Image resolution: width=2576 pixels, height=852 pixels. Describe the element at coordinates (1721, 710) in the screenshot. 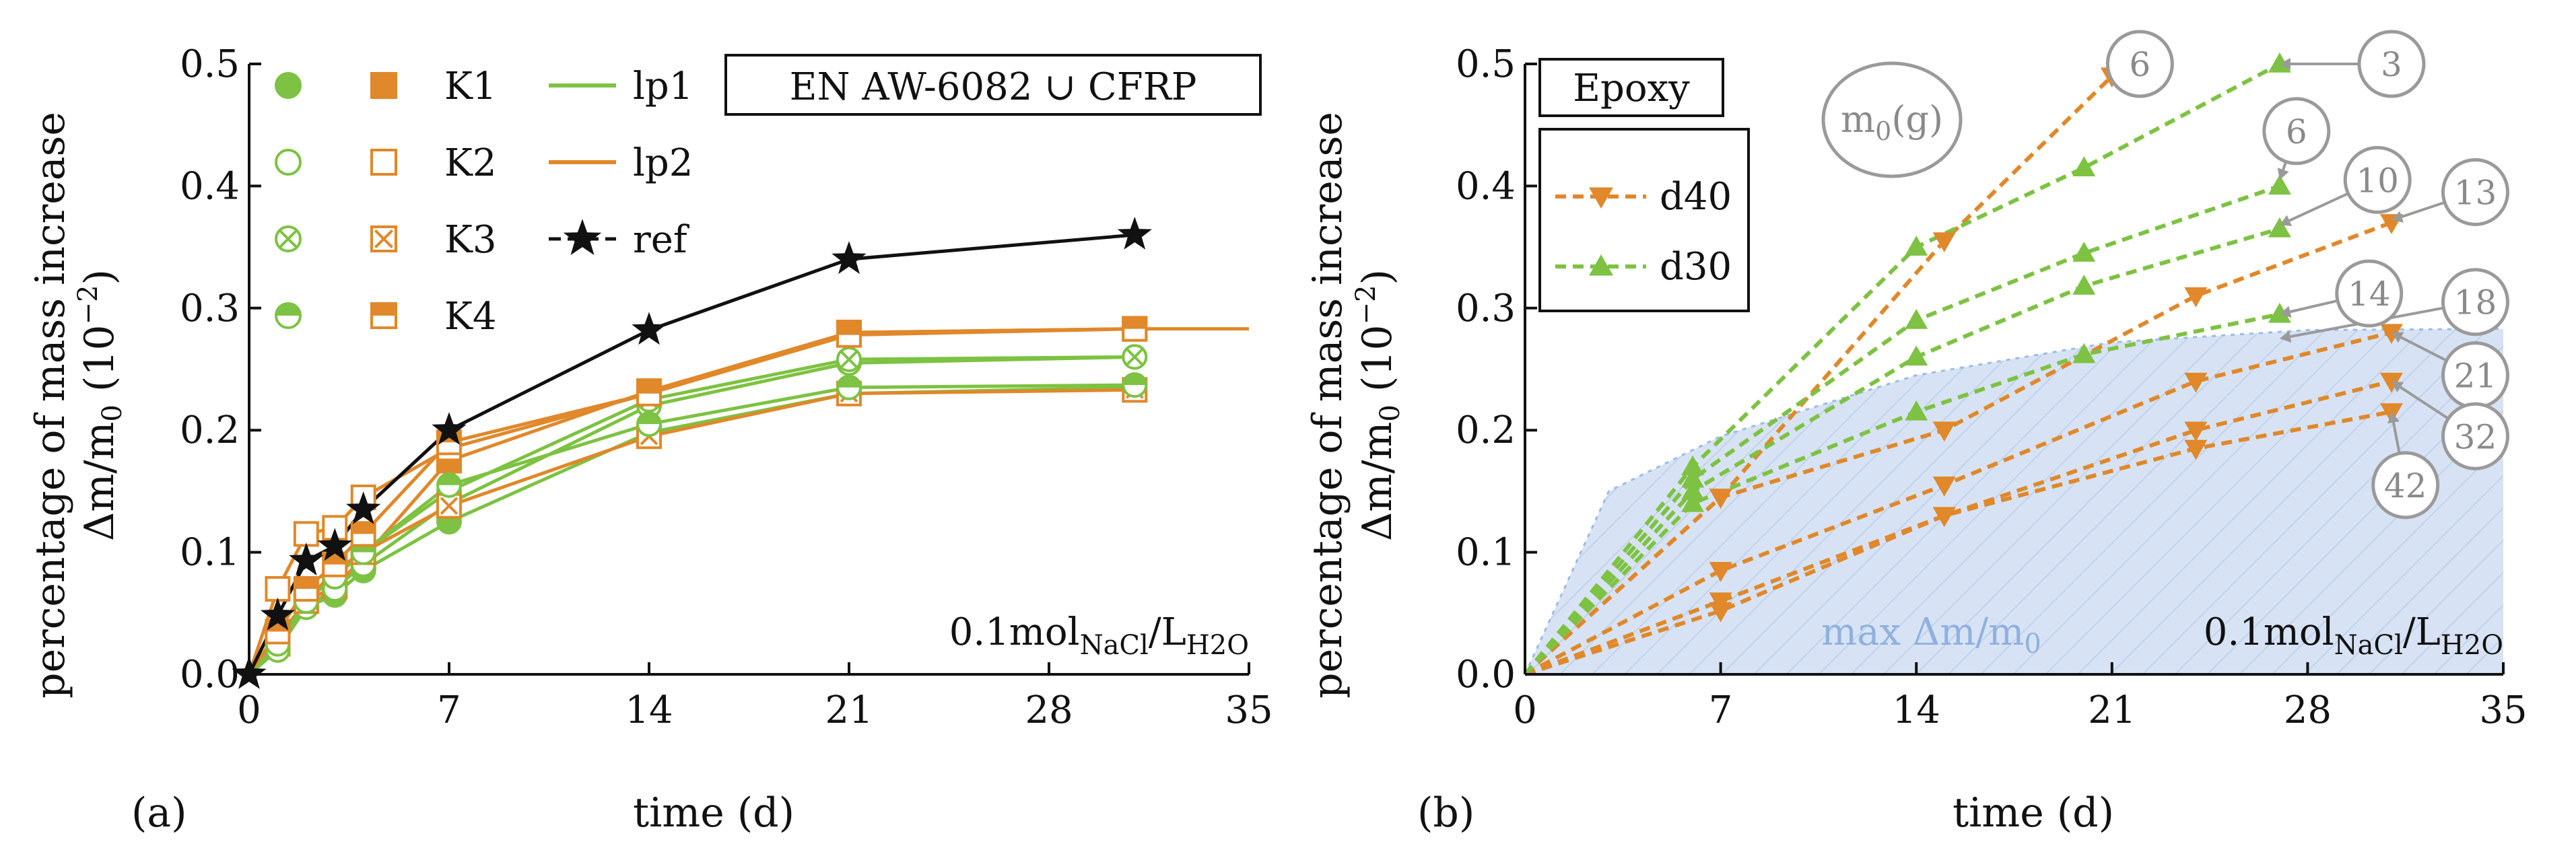

I see `panel-b-xtick-label: 7` at that location.